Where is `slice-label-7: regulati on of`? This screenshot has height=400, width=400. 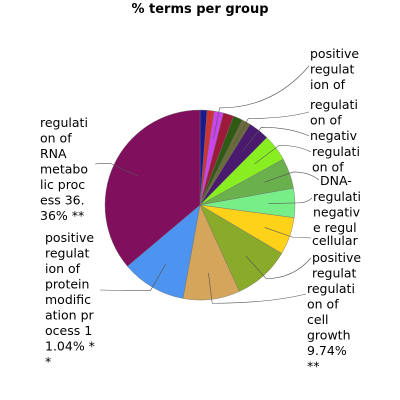 slice-label-7: regulati on of is located at coordinates (336, 159).